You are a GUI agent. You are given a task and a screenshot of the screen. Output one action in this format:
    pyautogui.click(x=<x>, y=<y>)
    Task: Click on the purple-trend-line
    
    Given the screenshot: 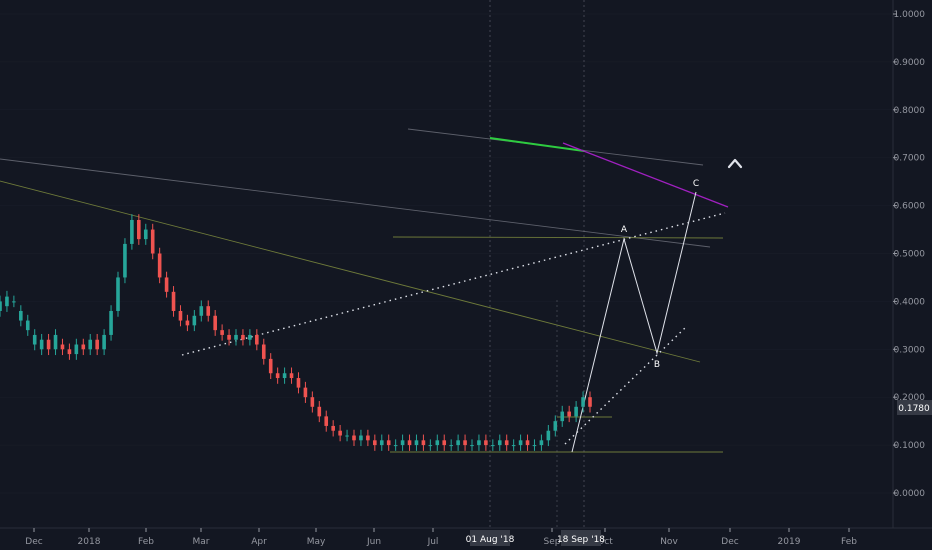 What is the action you would take?
    pyautogui.click(x=645, y=175)
    